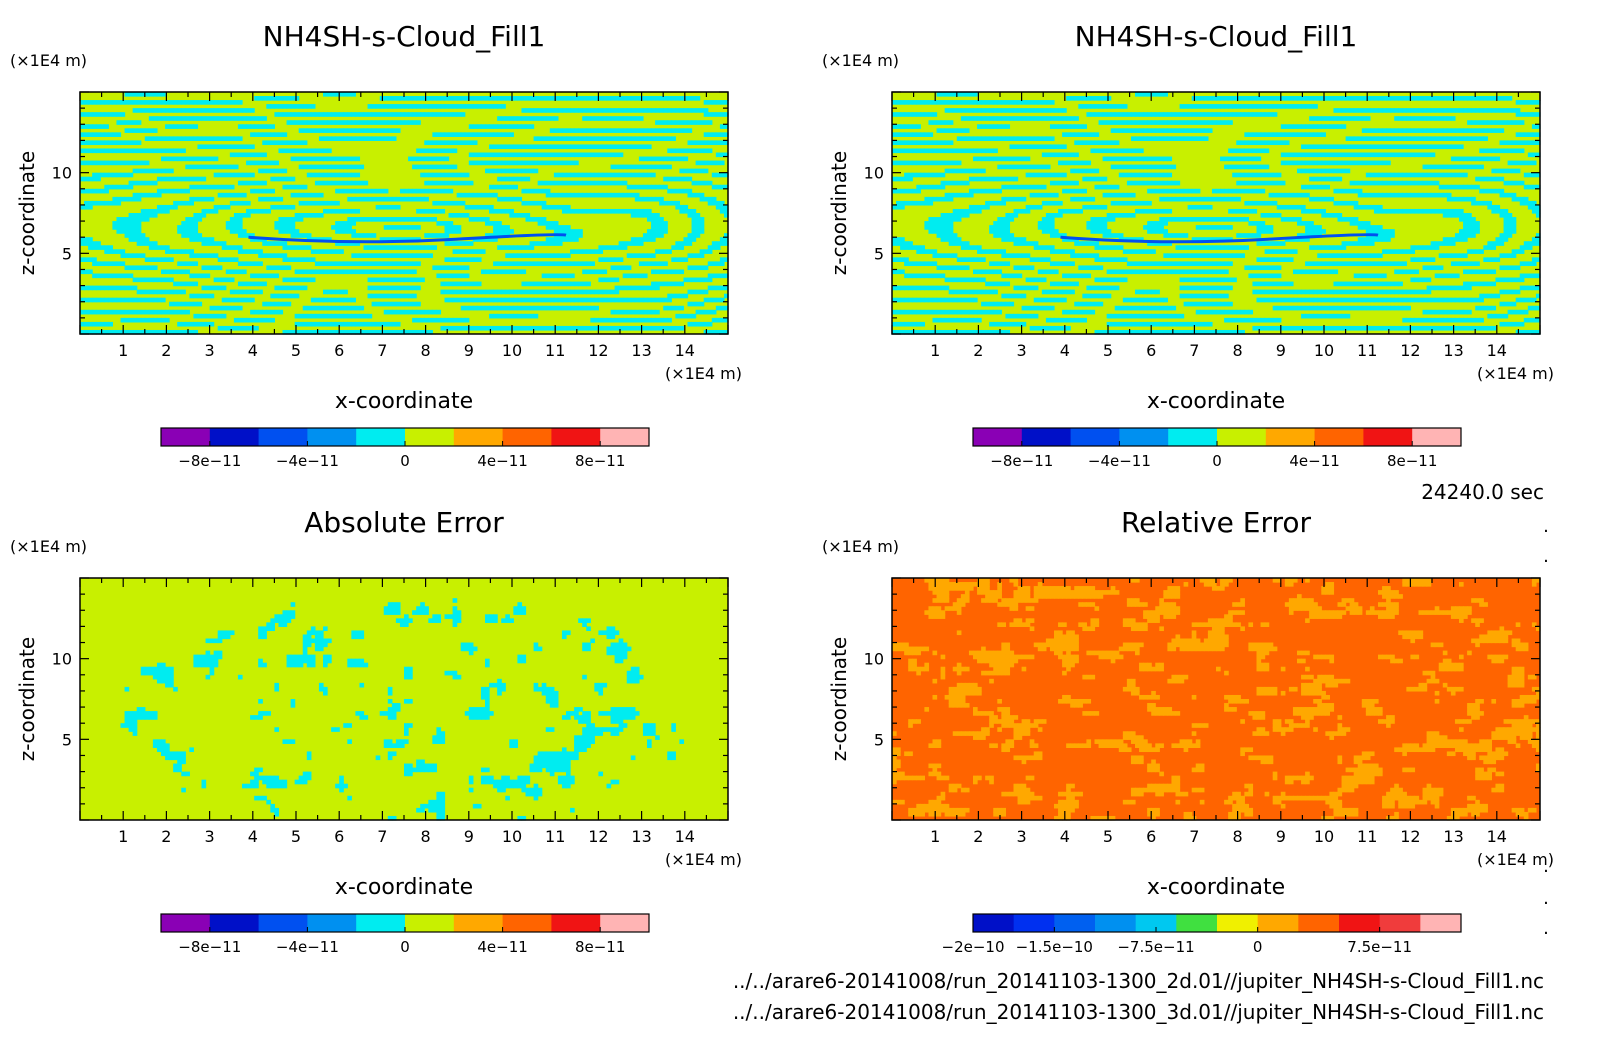 The height and width of the screenshot is (1054, 1604). I want to click on ellipsis-dots: . . . . ., so click(1546, 727).